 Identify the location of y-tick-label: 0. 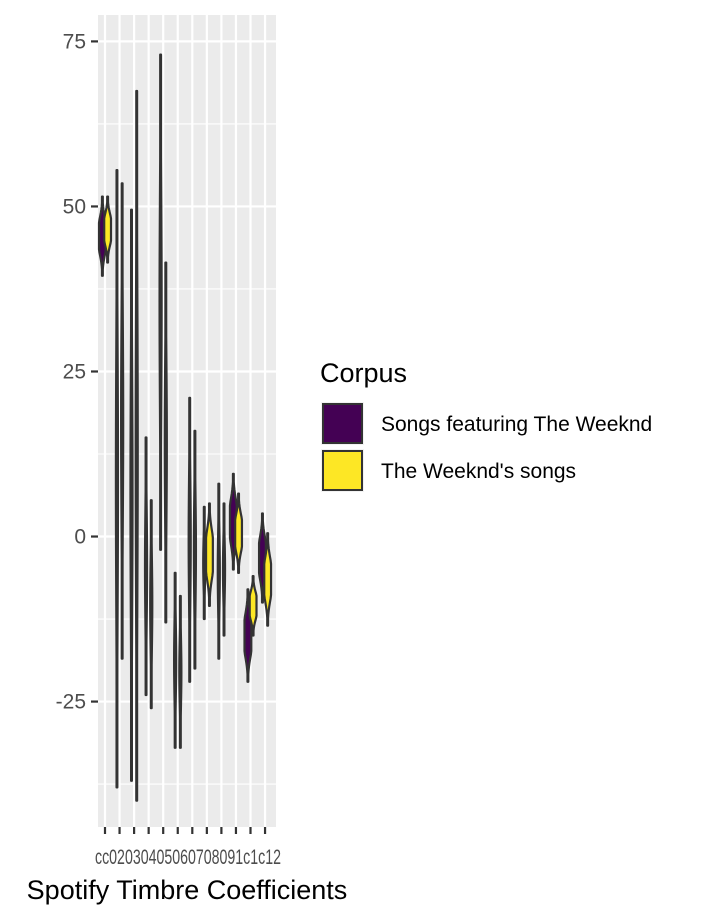
(80, 537).